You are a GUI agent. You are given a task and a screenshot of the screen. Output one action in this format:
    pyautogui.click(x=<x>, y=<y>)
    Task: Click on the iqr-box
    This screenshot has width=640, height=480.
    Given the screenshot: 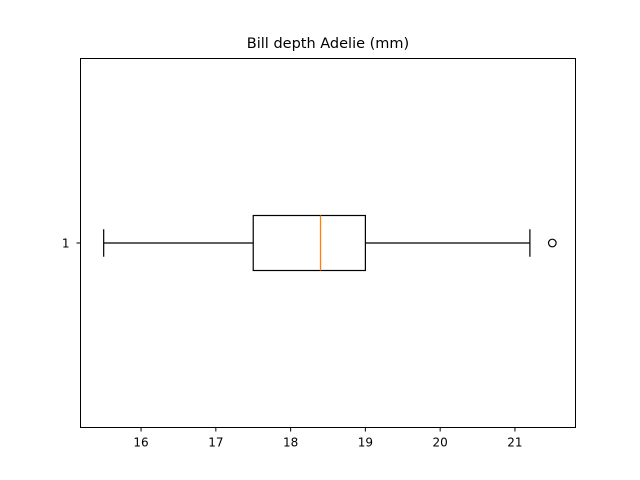 What is the action you would take?
    pyautogui.click(x=309, y=243)
    